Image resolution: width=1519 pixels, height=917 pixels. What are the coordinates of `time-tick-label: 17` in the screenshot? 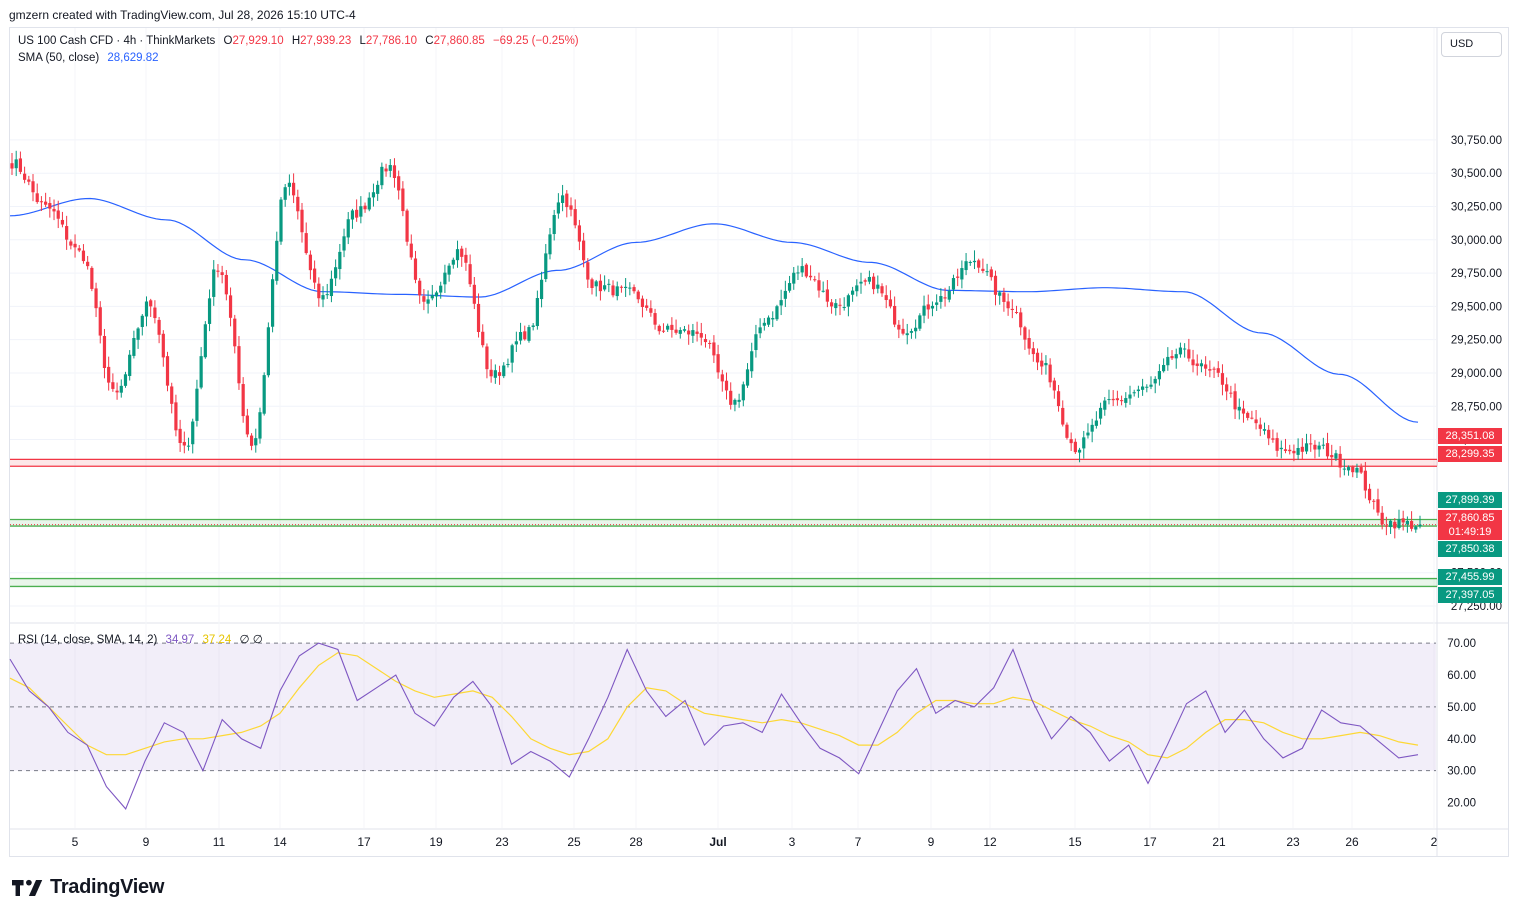 It's located at (364, 842).